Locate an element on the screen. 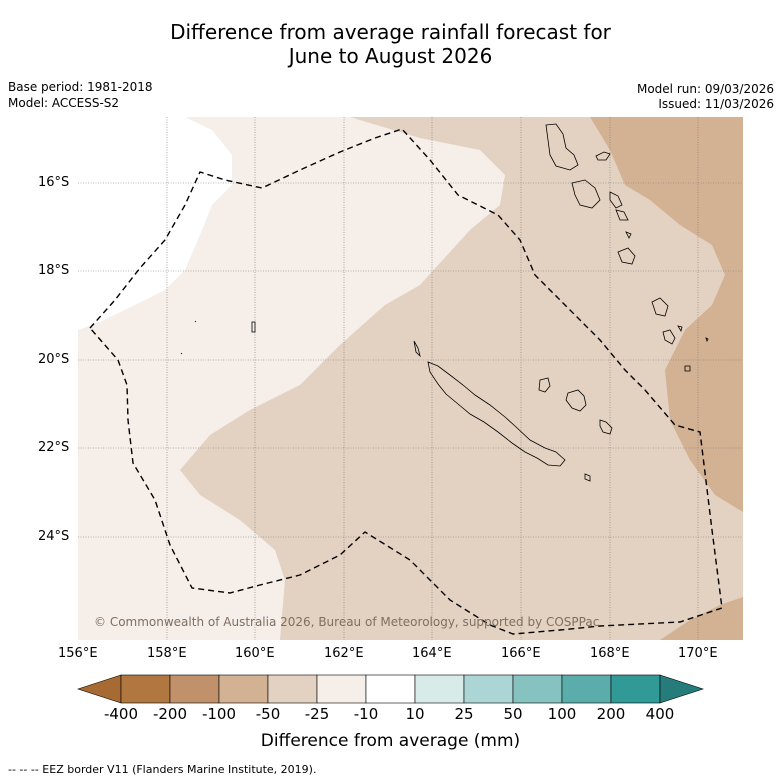  colorbar-tick-label: 400 is located at coordinates (660, 714).